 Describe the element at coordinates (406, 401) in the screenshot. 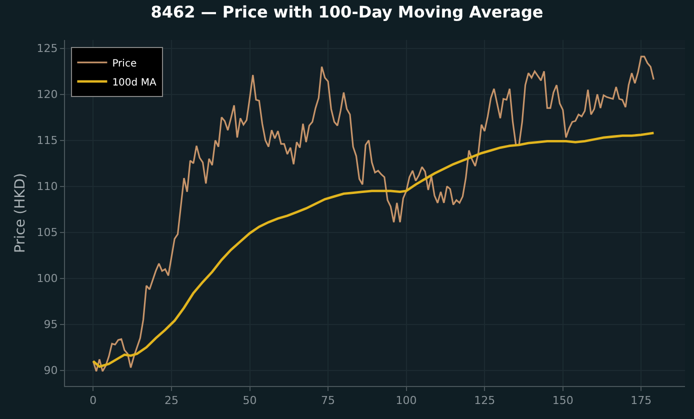

I see `x-tick-label: 100` at that location.